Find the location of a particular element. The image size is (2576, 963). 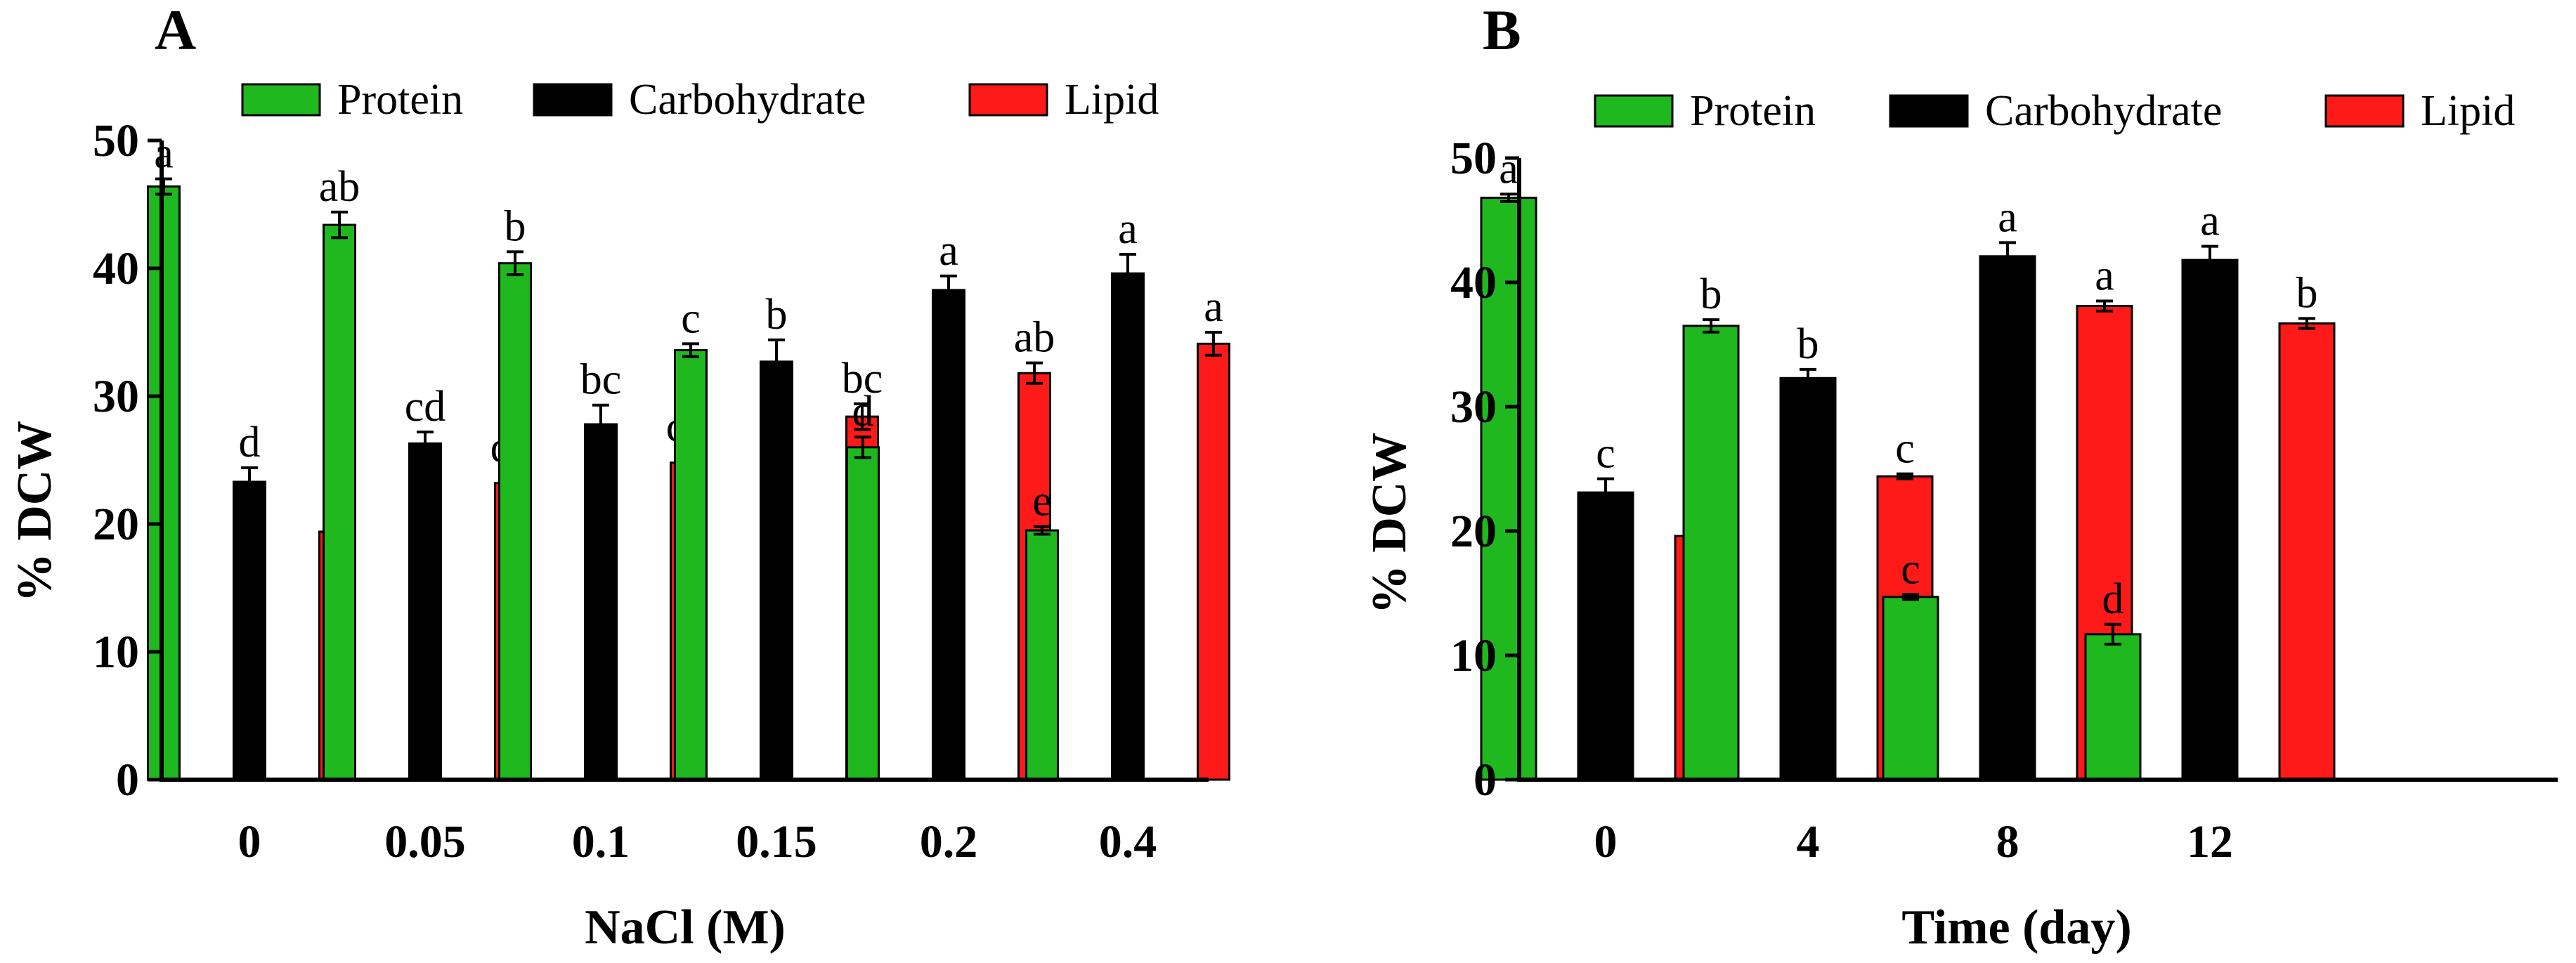

panel-b-y-tick-label: 0 is located at coordinates (1485, 780).